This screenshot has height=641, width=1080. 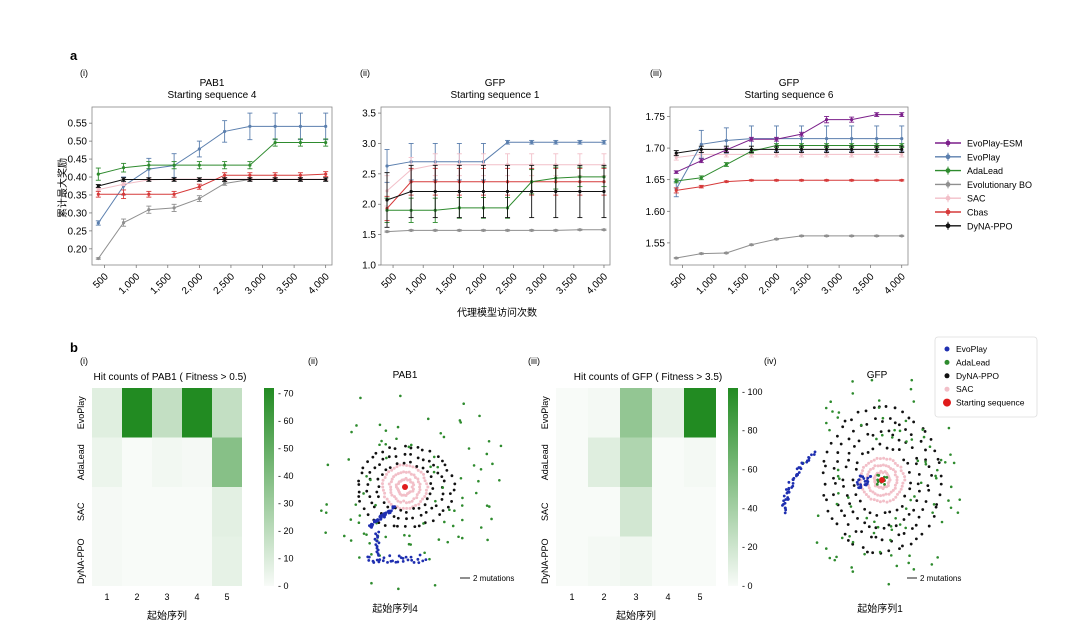 What do you see at coordinates (667, 597) in the screenshot?
I see `col-label: 4` at bounding box center [667, 597].